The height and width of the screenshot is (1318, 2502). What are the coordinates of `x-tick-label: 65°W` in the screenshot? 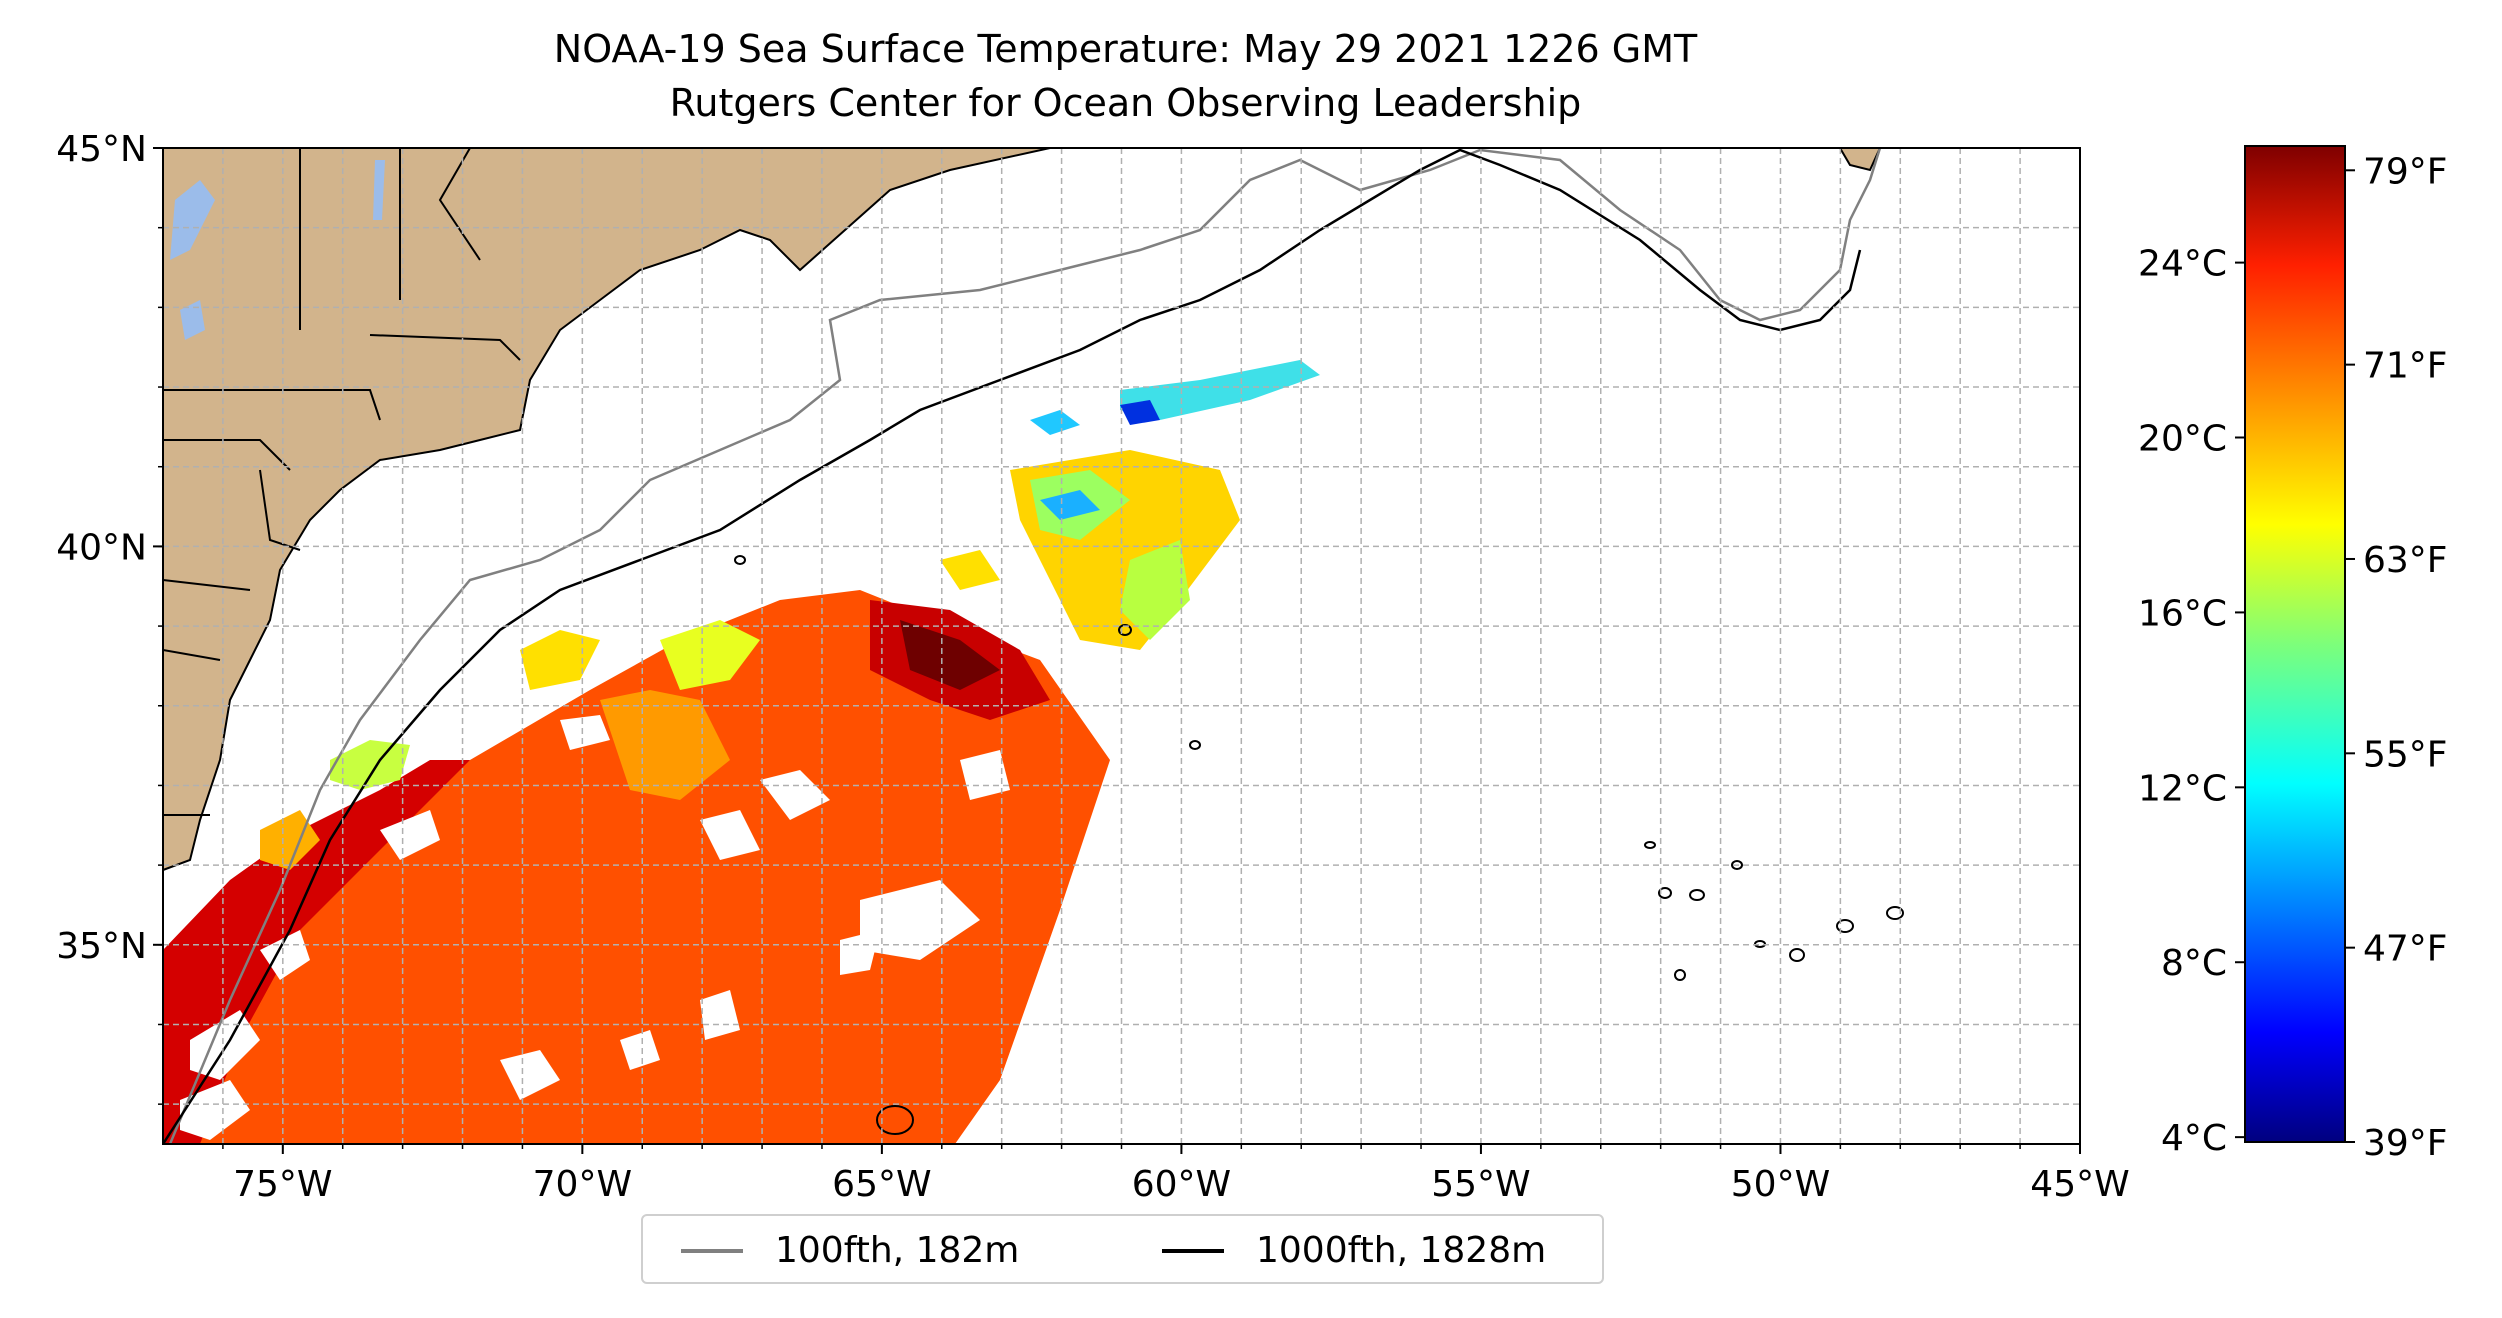 It's located at (881, 1184).